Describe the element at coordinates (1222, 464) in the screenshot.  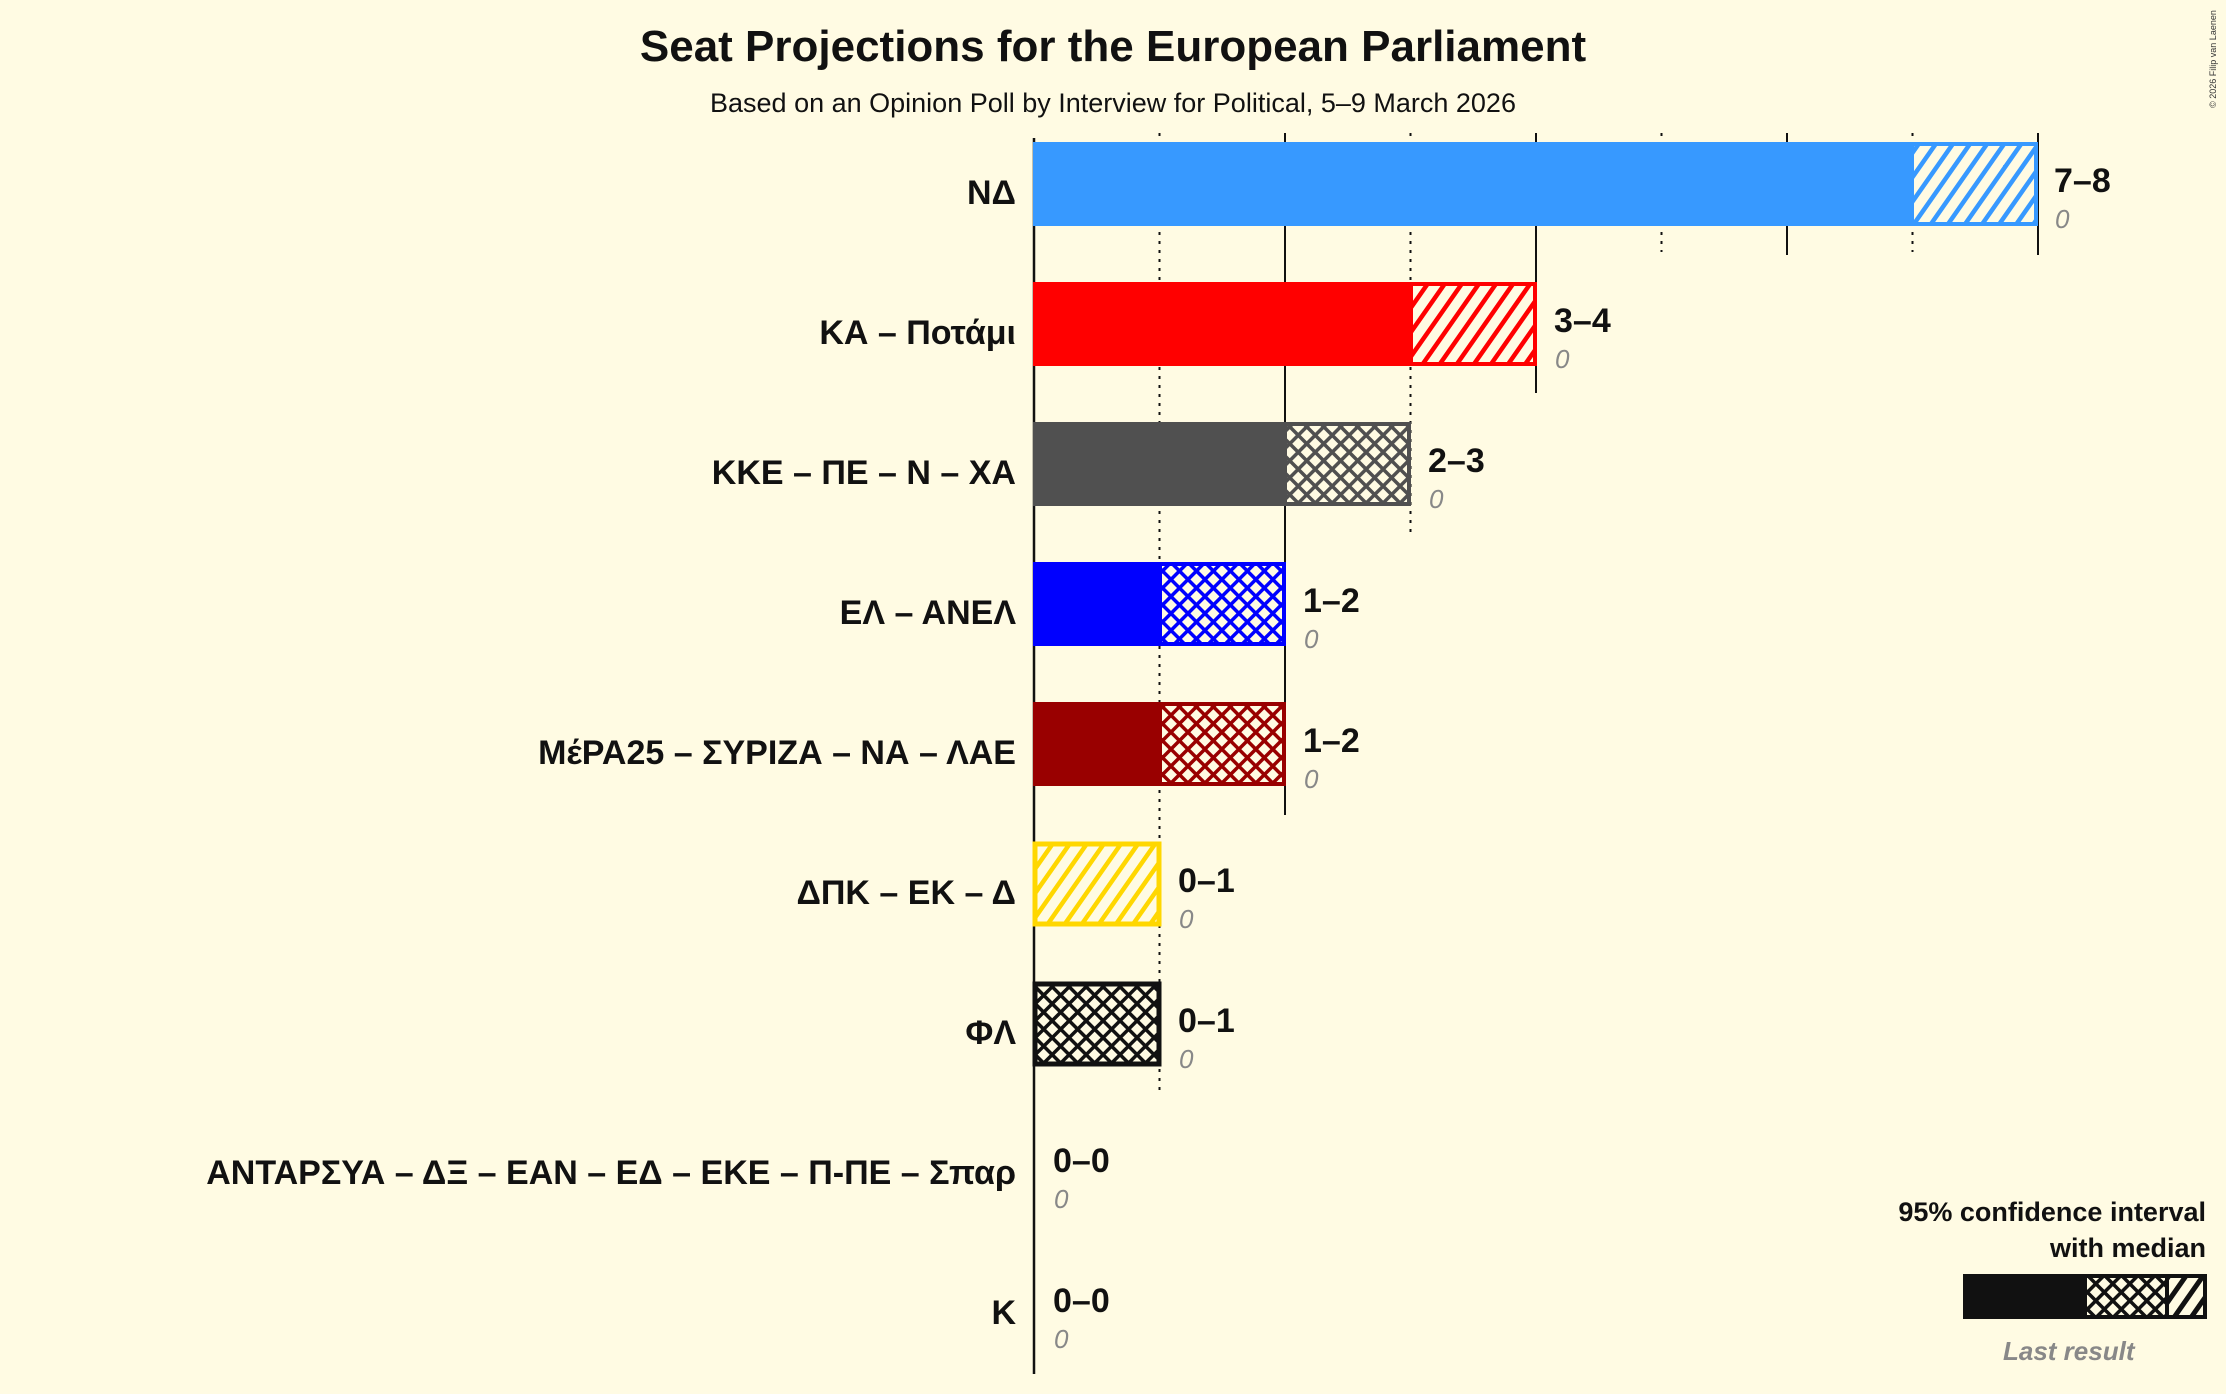
I see `bar-kke` at that location.